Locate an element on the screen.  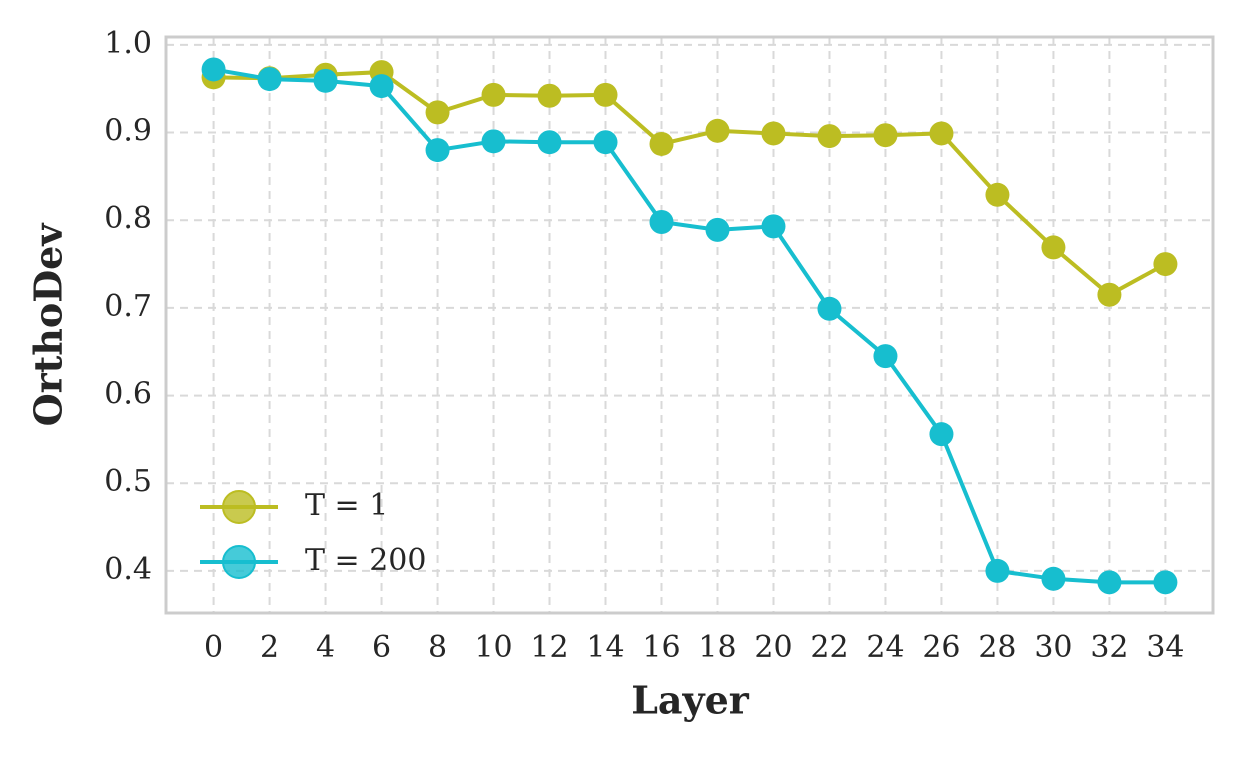
x-tick-label: 16 is located at coordinates (661, 647).